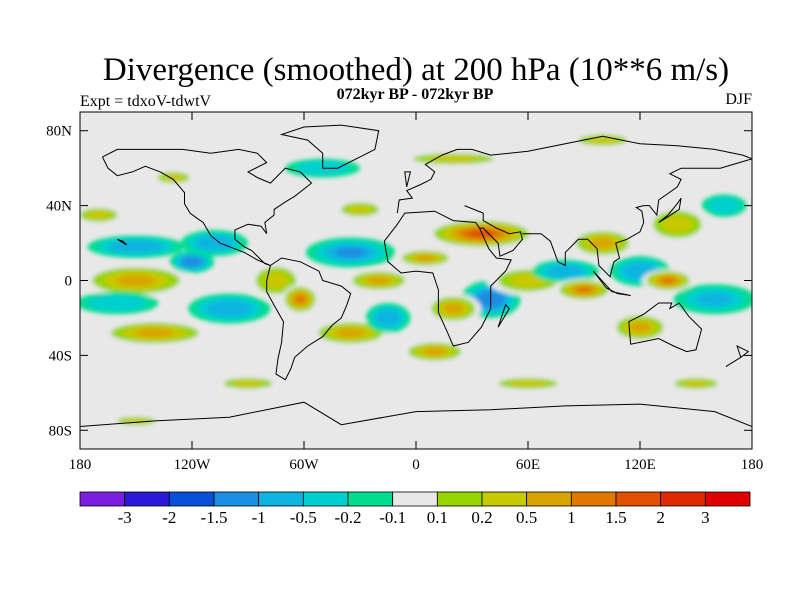 This screenshot has width=800, height=600. Describe the element at coordinates (348, 517) in the screenshot. I see `colorbar-label-5: -0.2` at that location.